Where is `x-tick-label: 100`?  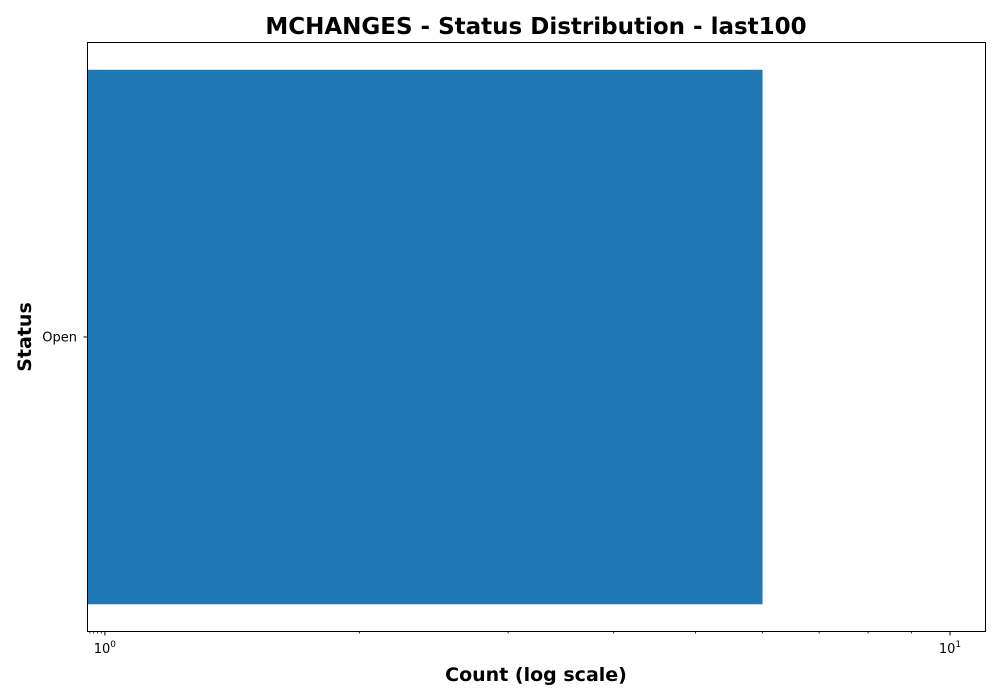 x-tick-label: 100 is located at coordinates (105, 648).